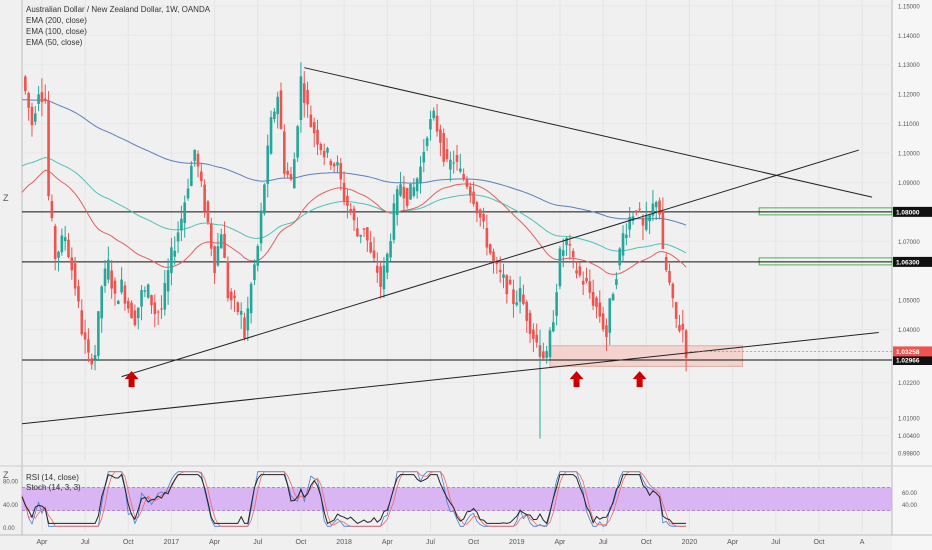 The width and height of the screenshot is (932, 550). Describe the element at coordinates (909, 437) in the screenshot. I see `y-tick-label: 1.00400` at that location.